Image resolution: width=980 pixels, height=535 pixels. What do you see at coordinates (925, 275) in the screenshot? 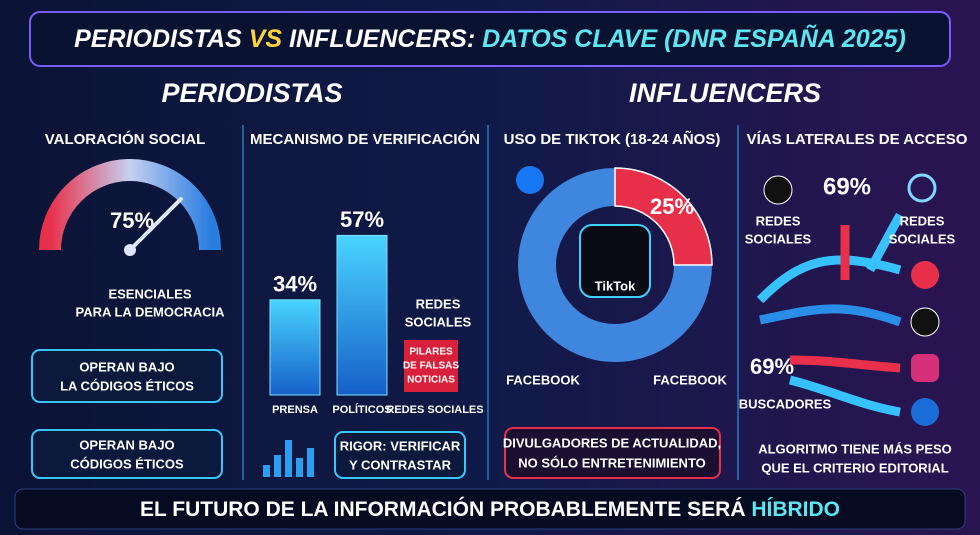
I see `threads-icon` at bounding box center [925, 275].